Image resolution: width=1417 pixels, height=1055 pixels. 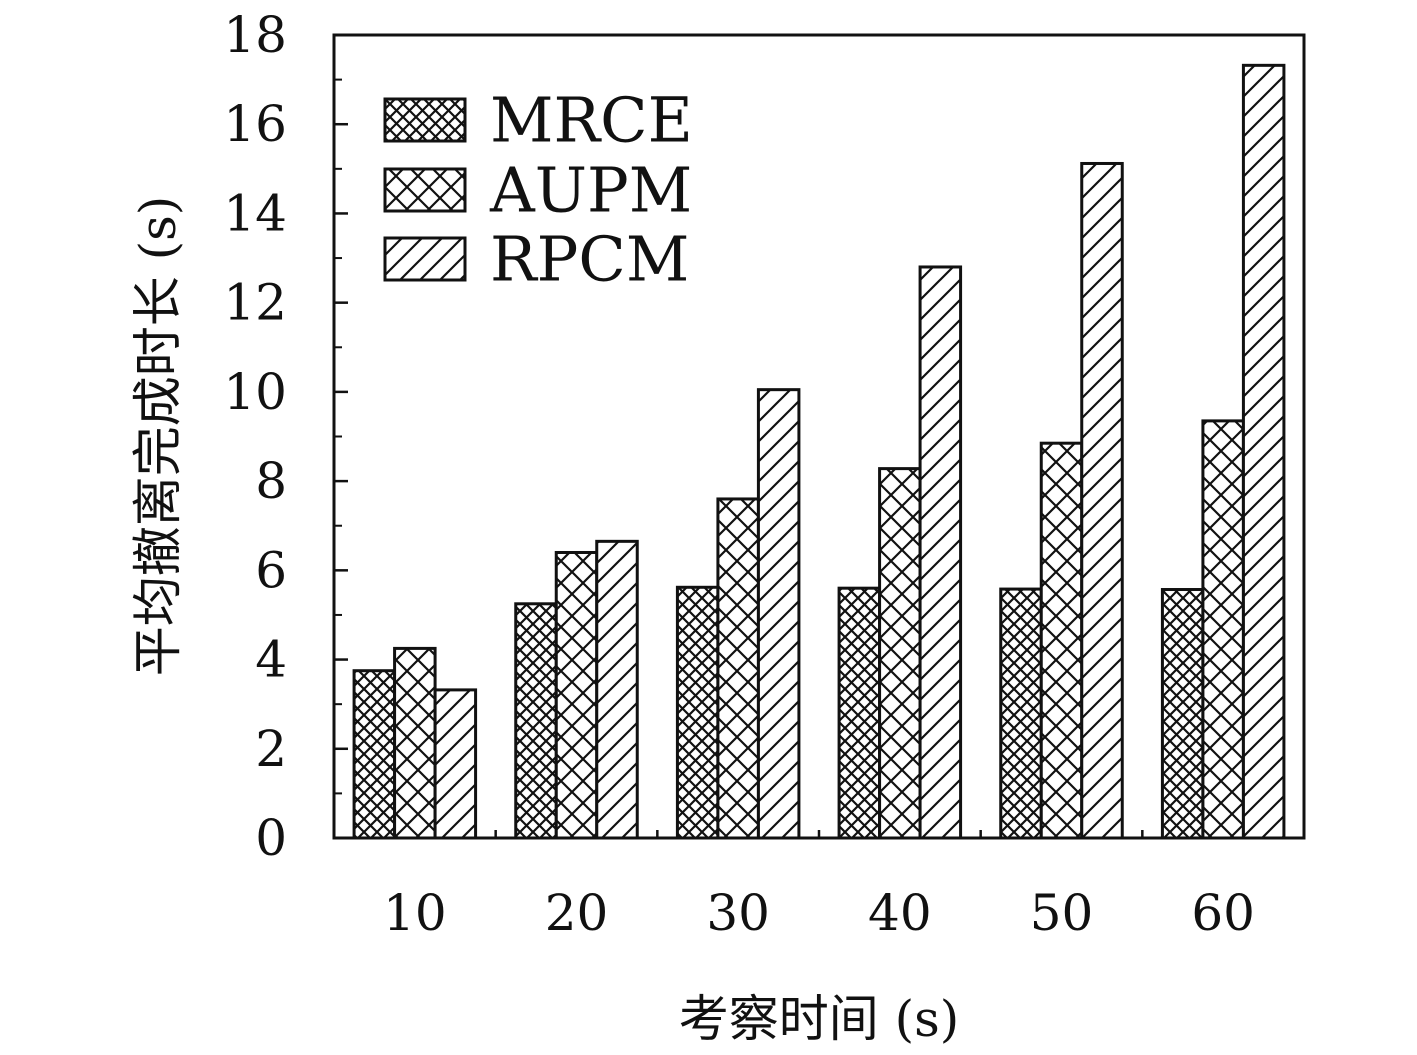 I want to click on x-axis-ticks, so click(x=819, y=834).